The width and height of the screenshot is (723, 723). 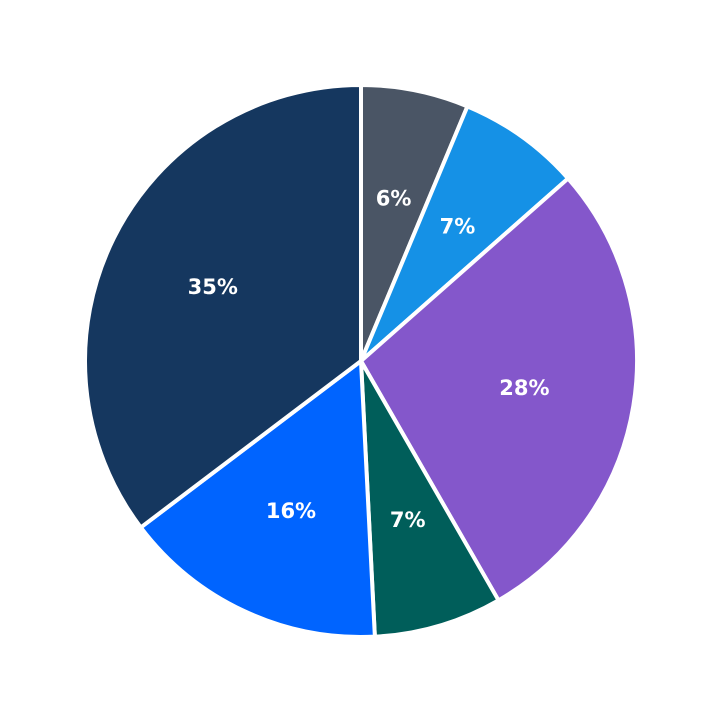 I want to click on slice-label: 16%, so click(x=291, y=511).